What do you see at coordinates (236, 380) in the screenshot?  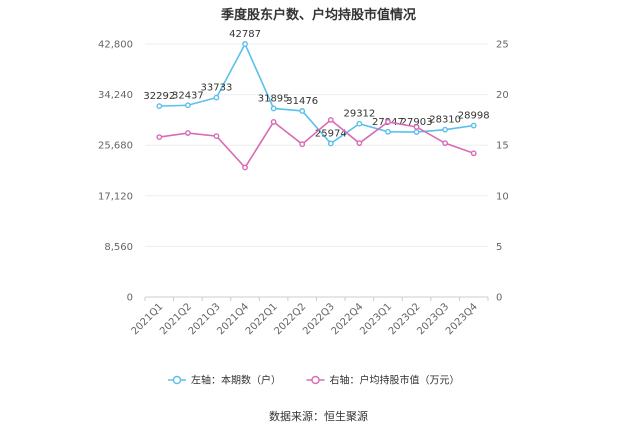 I see `legend-label: 左轴：本期数（户）` at bounding box center [236, 380].